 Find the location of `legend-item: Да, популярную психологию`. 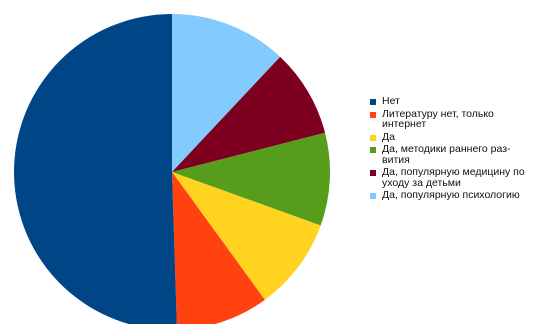

legend-item: Да, популярную психологию is located at coordinates (461, 195).